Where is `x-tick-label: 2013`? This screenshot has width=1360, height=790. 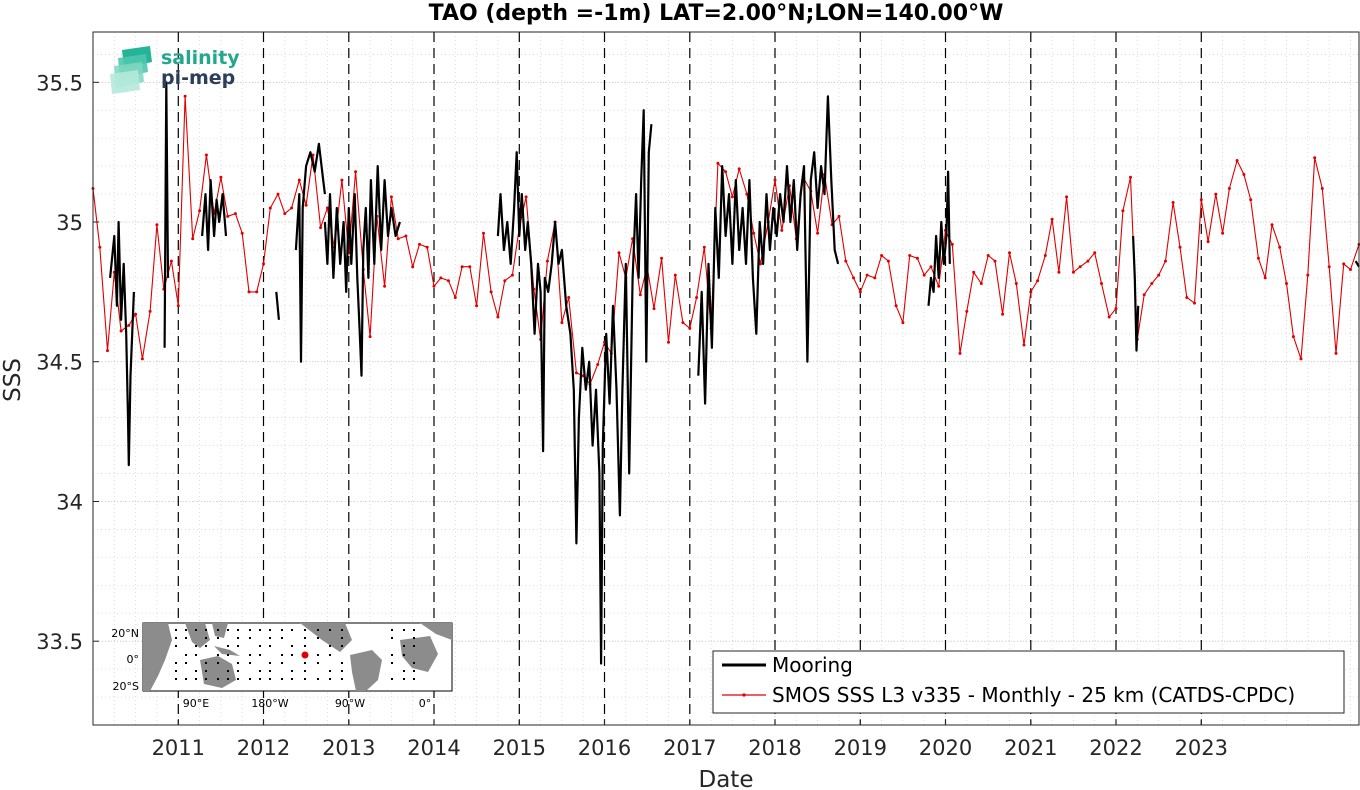
x-tick-label: 2013 is located at coordinates (348, 748).